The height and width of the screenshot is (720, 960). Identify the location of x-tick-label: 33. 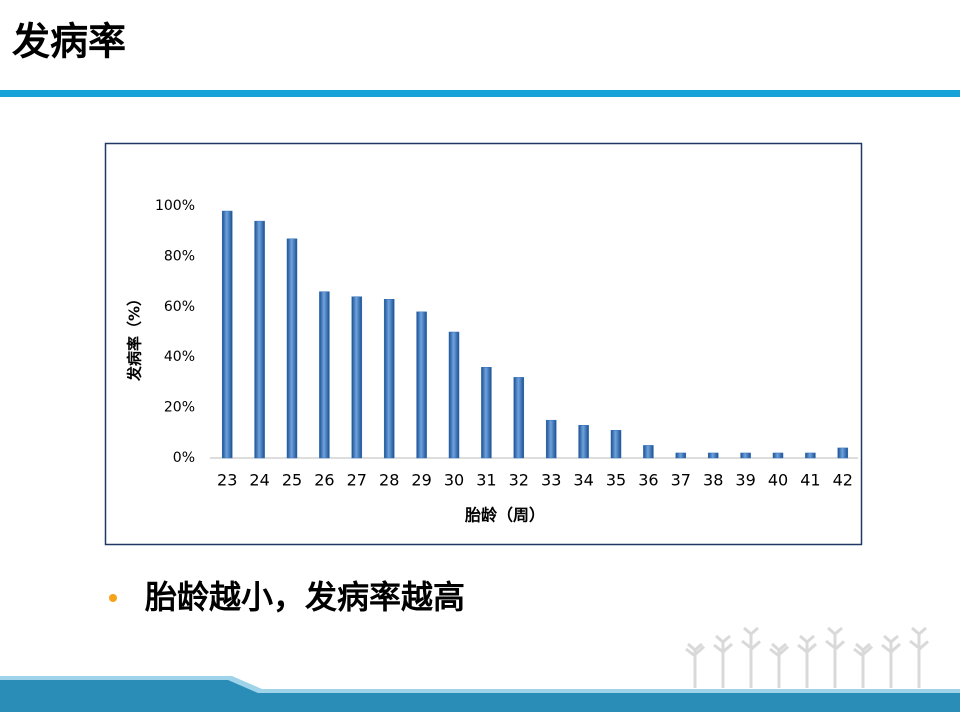
(551, 480).